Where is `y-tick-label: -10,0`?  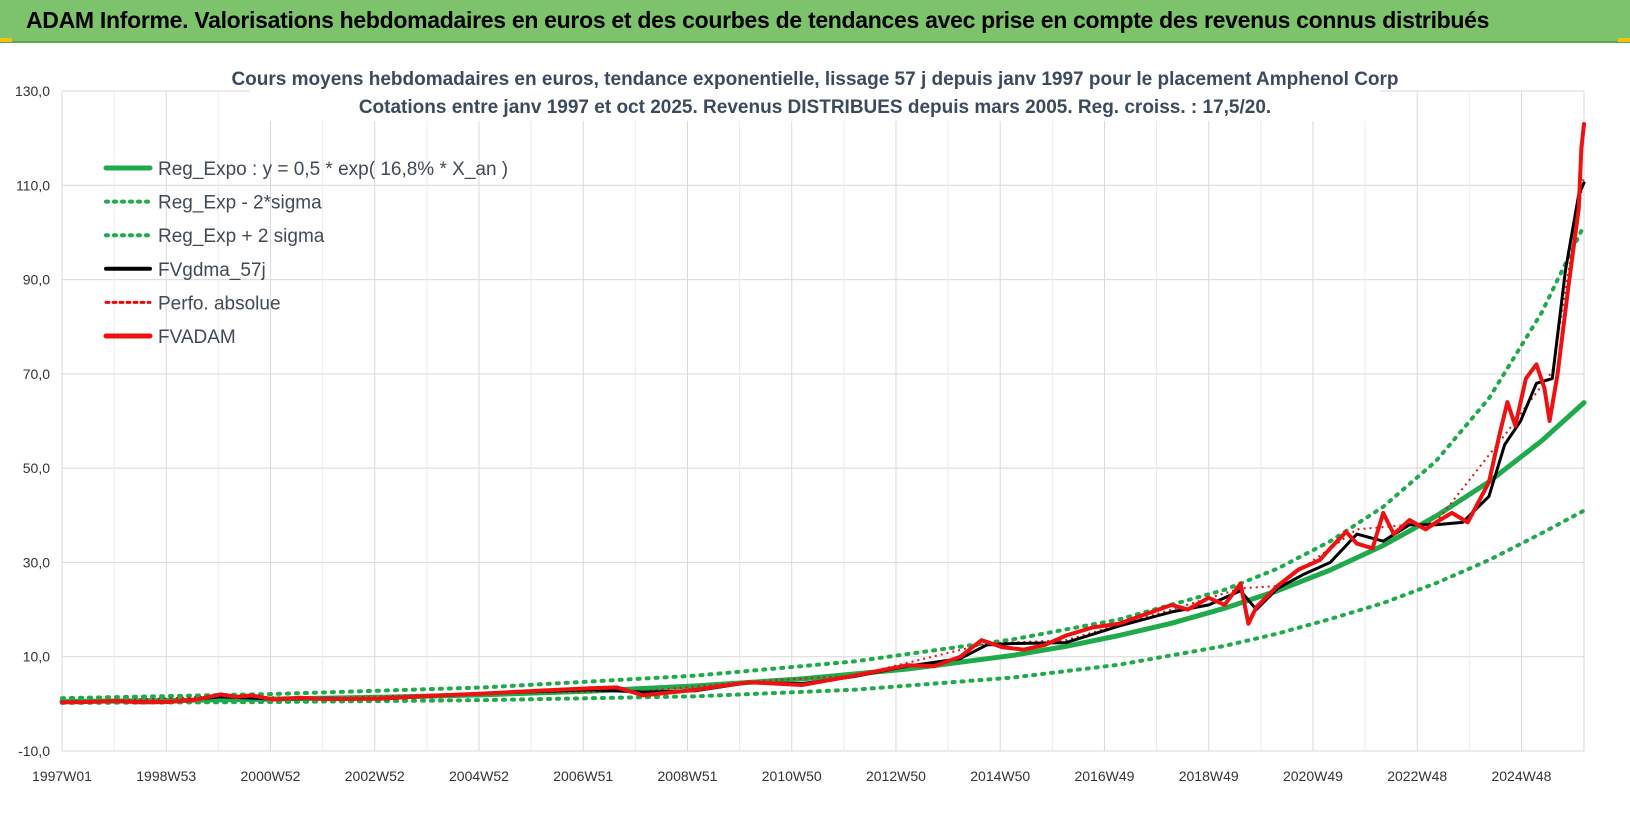 y-tick-label: -10,0 is located at coordinates (34, 751).